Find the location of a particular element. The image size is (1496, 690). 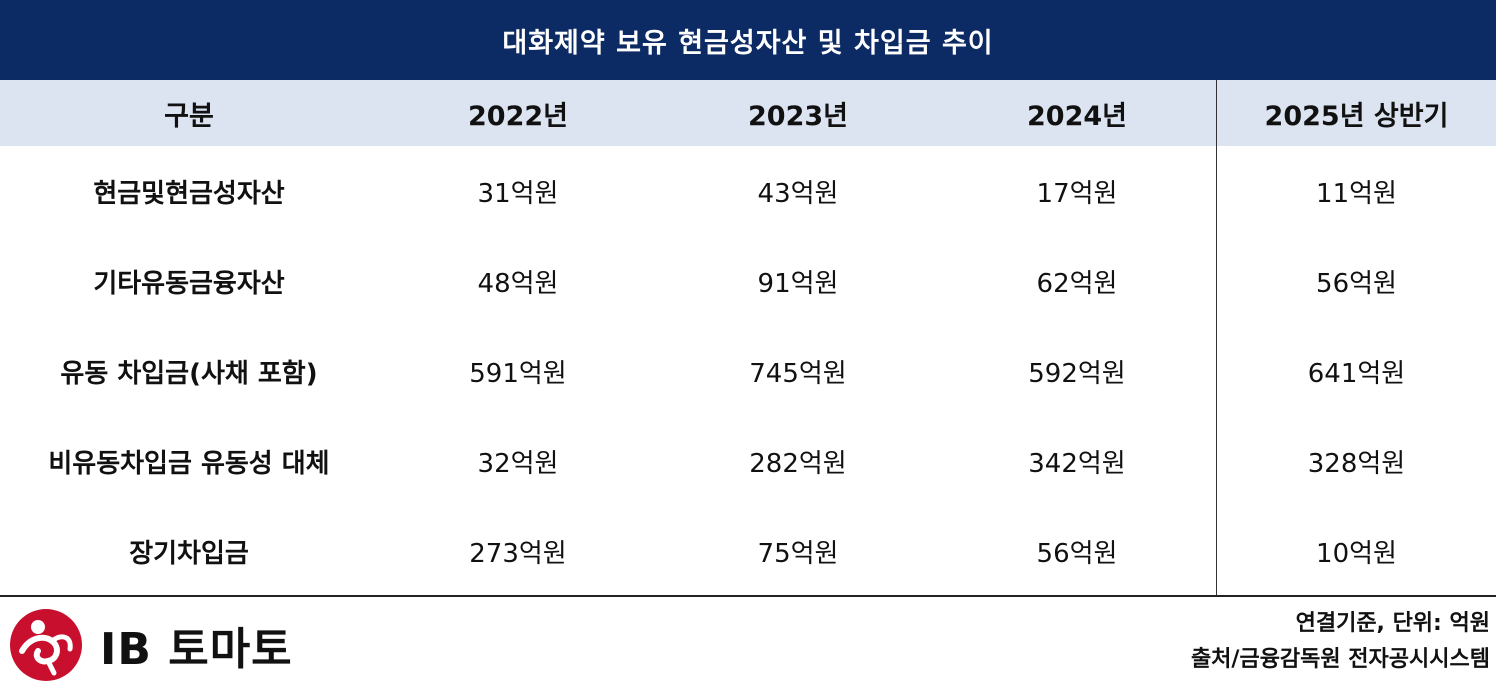

ib-tomato-logo-icon is located at coordinates (46, 645).